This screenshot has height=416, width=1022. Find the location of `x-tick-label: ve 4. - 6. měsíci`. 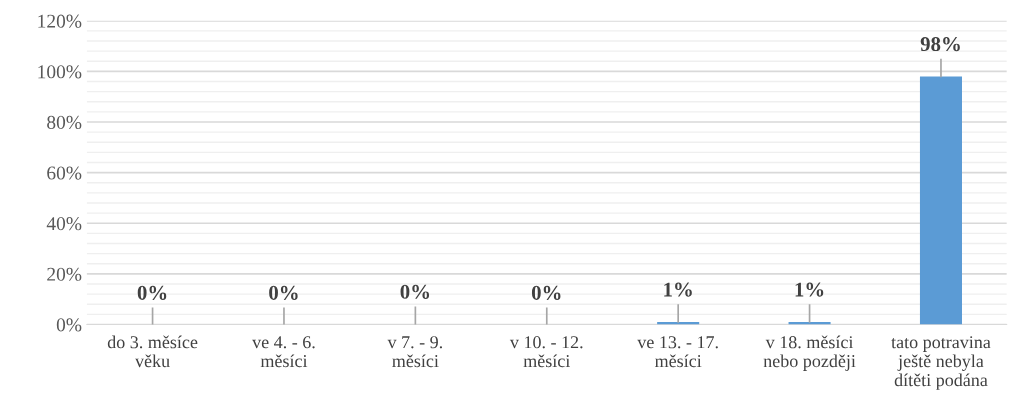

x-tick-label: ve 4. - 6. měsíci is located at coordinates (283, 352).